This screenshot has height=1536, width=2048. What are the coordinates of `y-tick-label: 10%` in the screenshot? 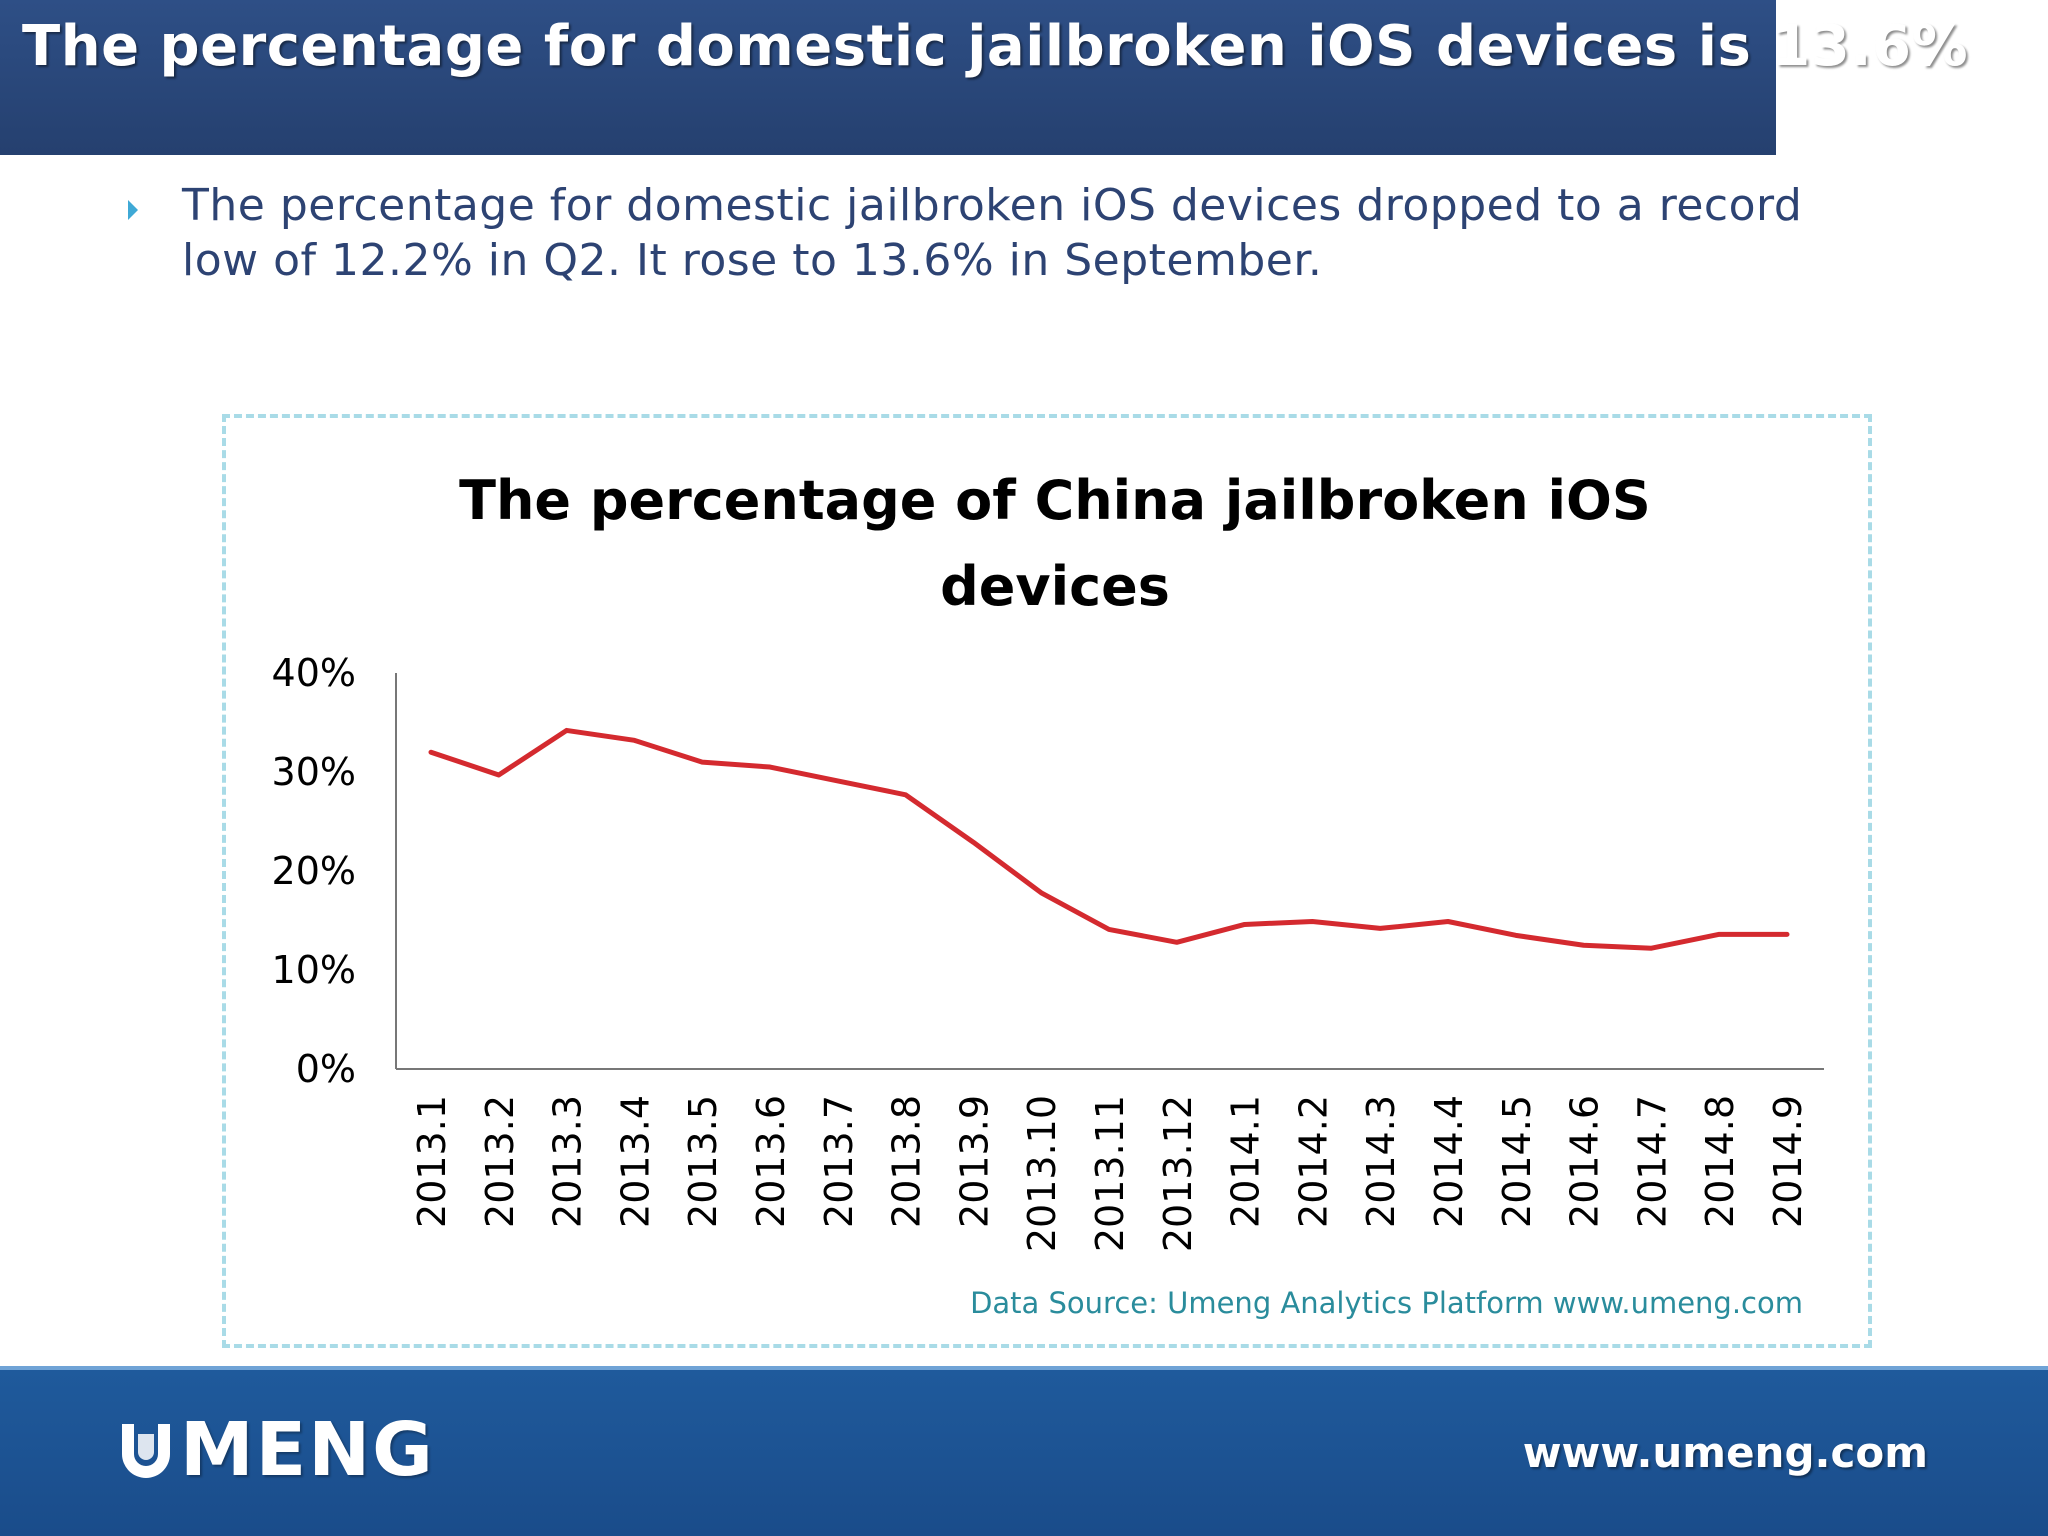 It's located at (314, 970).